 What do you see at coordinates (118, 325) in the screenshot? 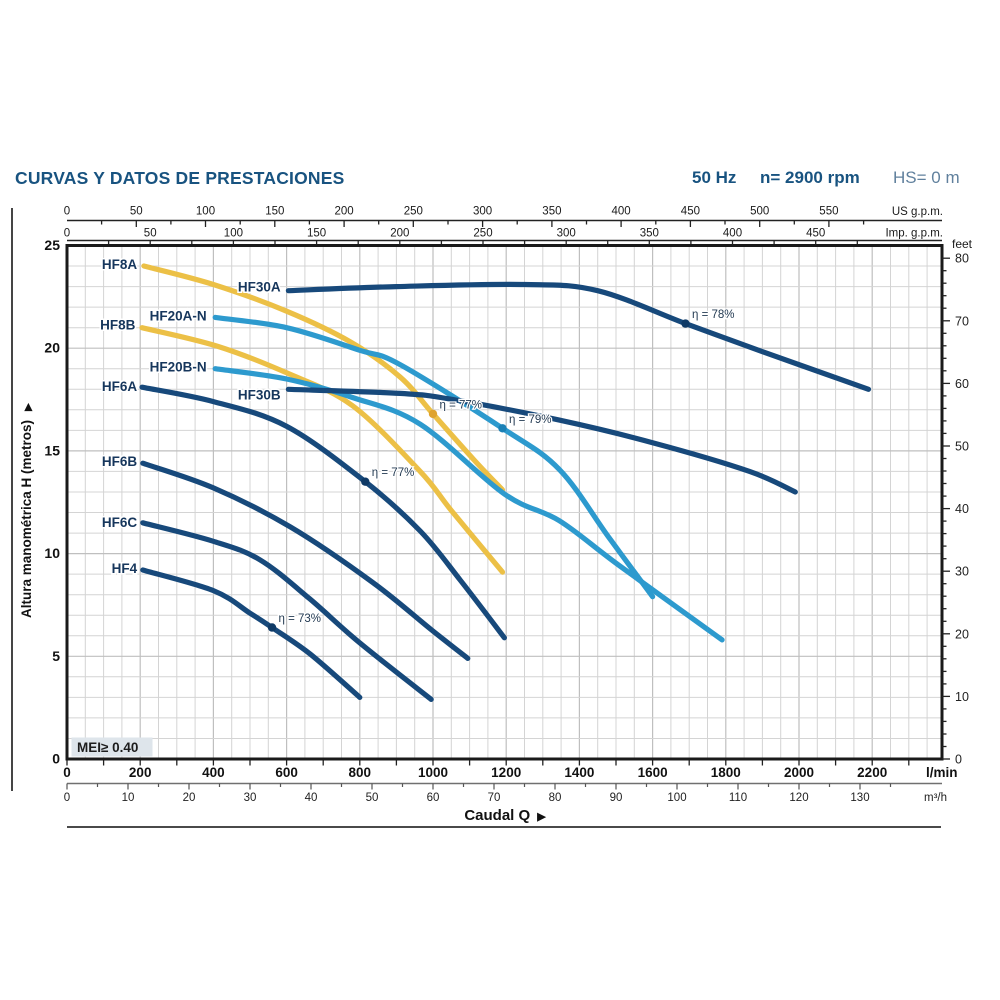
I see `curve-label-HF8B: HF8B` at bounding box center [118, 325].